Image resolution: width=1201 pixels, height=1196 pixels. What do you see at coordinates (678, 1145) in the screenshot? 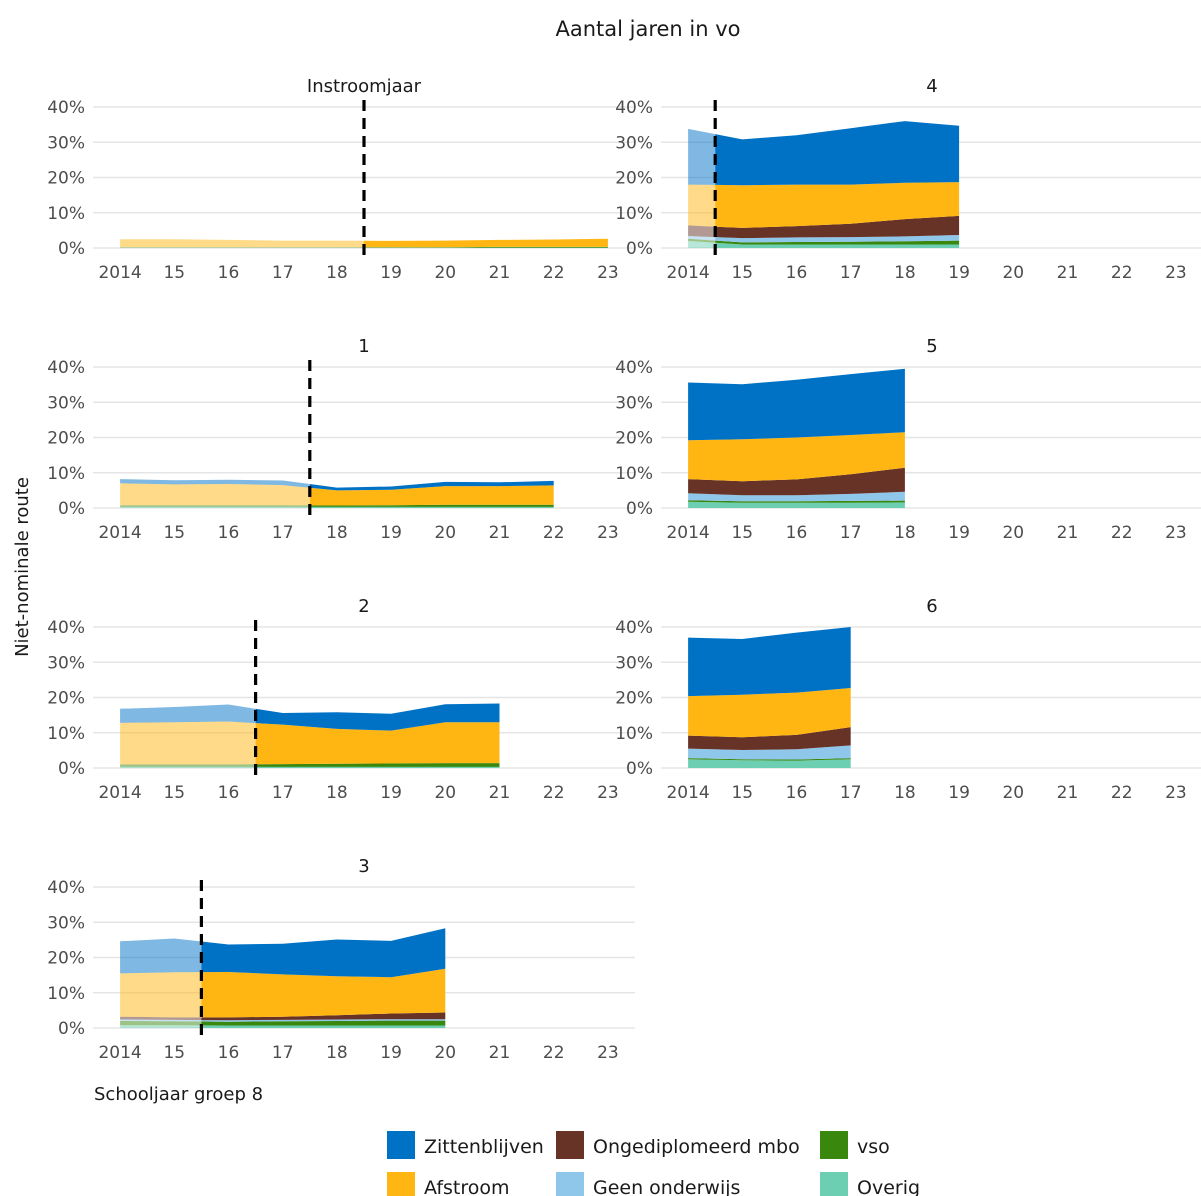
I see `legend-item-mbo: Ongediplomeerd mbo` at bounding box center [678, 1145].